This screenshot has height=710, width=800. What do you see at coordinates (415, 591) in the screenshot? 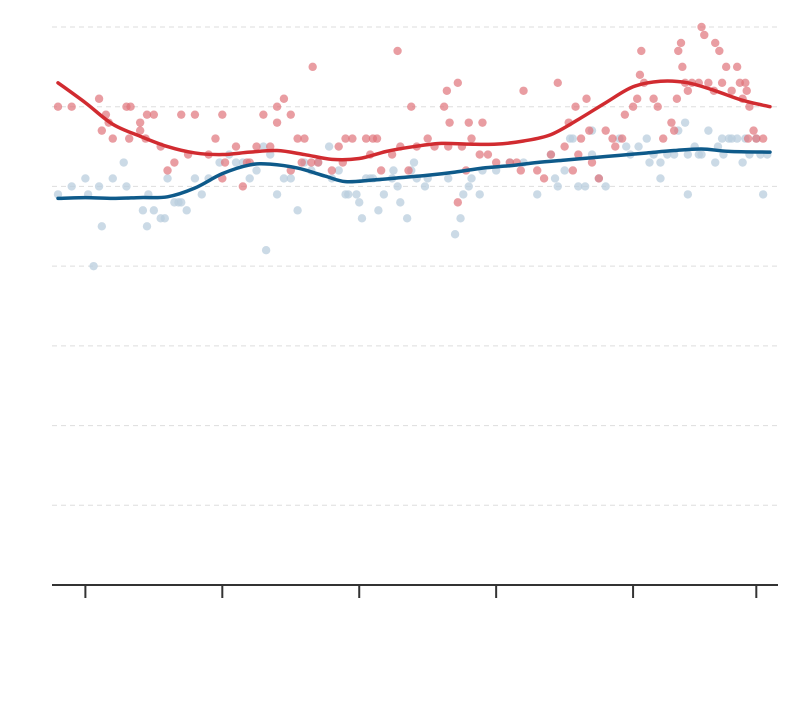
I see `x-axis` at bounding box center [415, 591].